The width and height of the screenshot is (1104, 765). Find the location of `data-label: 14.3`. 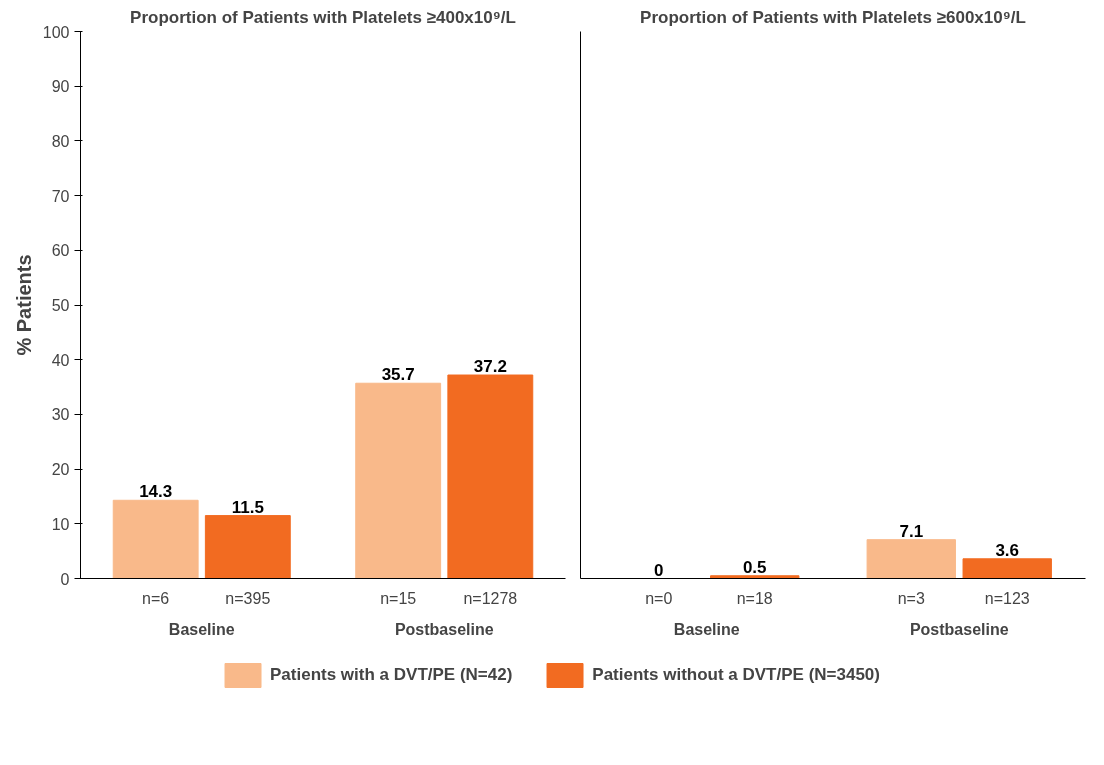

data-label: 14.3 is located at coordinates (156, 492).